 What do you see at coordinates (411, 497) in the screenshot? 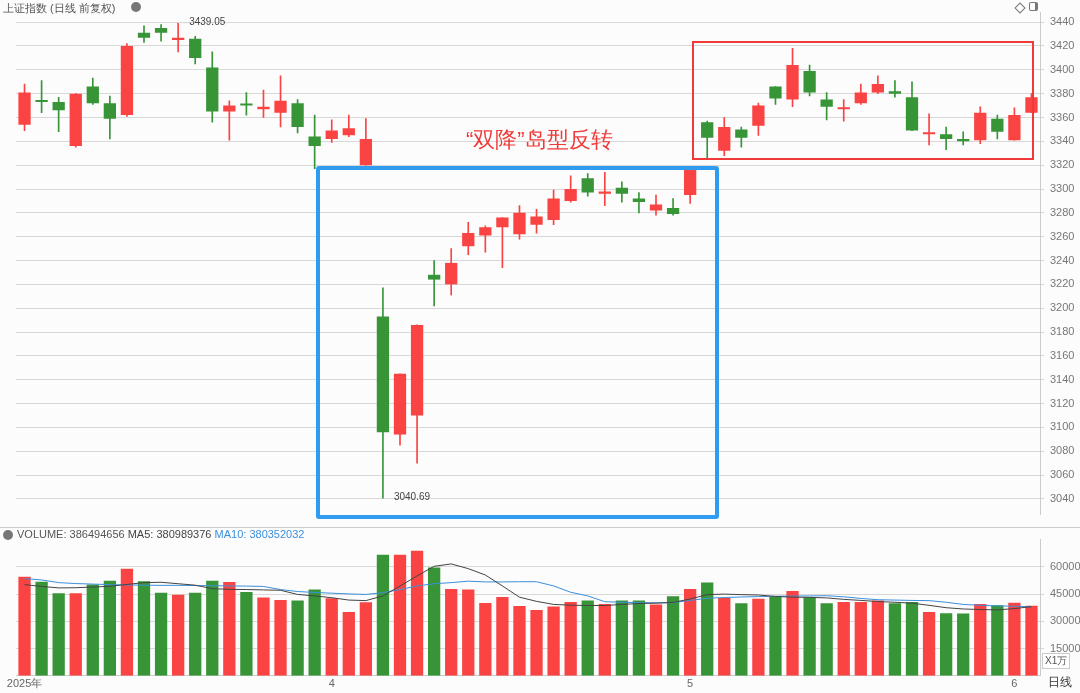
I see `annotation: 3040.69` at bounding box center [411, 497].